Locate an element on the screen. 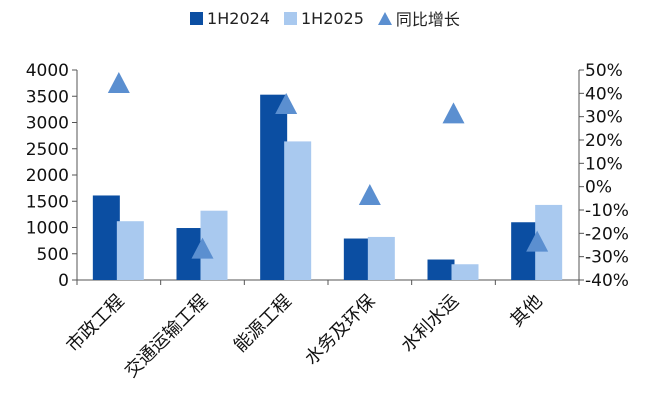 This screenshot has height=408, width=650. x-tick-label: 水利水运 is located at coordinates (430, 324).